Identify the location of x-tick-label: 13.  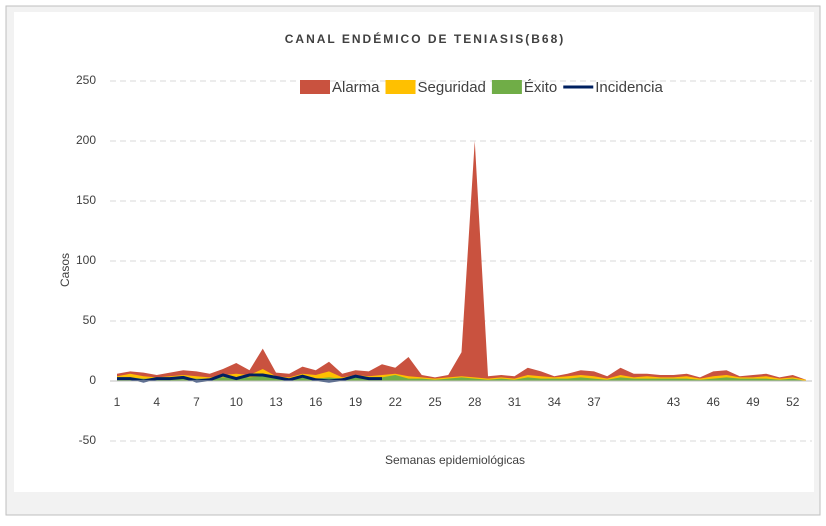
(276, 402).